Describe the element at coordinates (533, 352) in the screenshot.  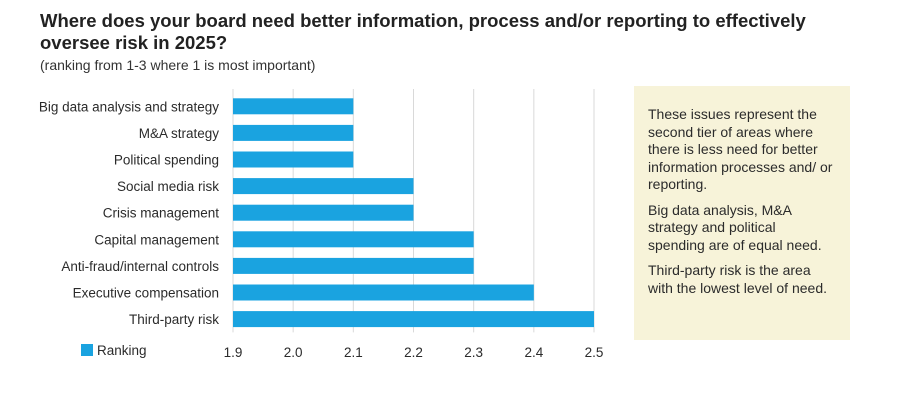
I see `x-tick-label: 2.4` at that location.